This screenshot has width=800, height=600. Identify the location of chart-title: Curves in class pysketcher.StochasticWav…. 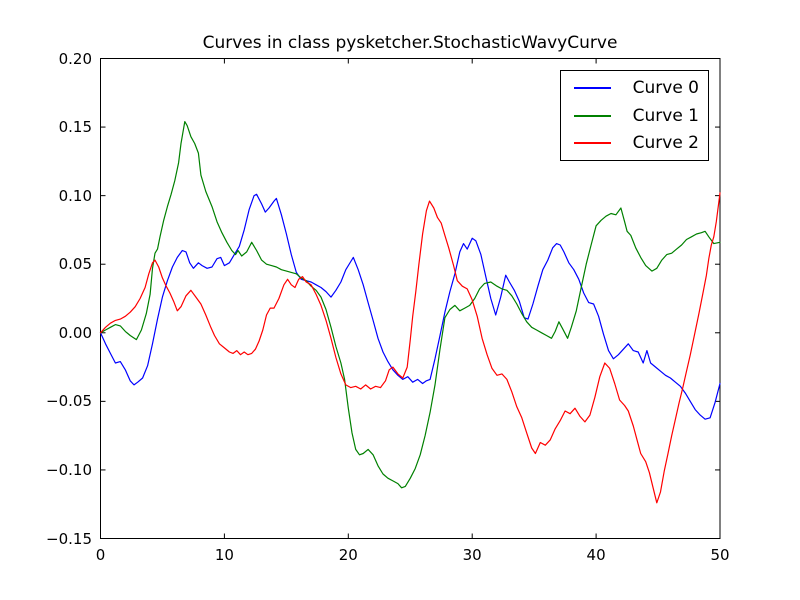
(410, 43).